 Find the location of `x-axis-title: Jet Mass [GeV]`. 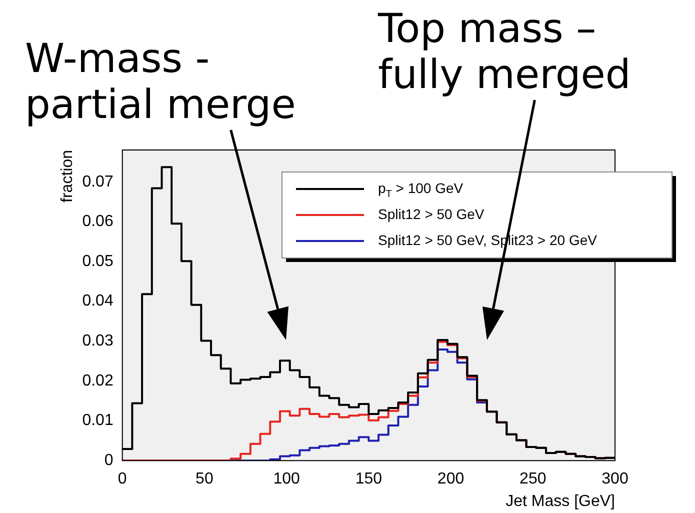

x-axis-title: Jet Mass [GeV] is located at coordinates (560, 501).